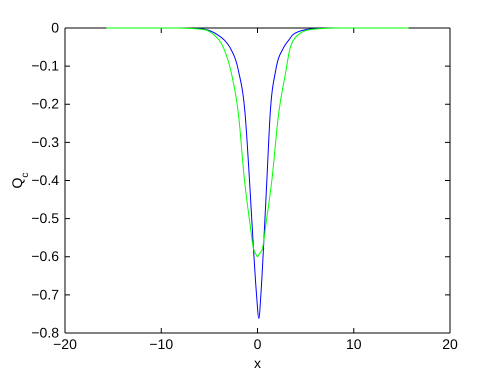 This screenshot has height=375, width=498. I want to click on y-tick-label: −0.4, so click(45, 180).